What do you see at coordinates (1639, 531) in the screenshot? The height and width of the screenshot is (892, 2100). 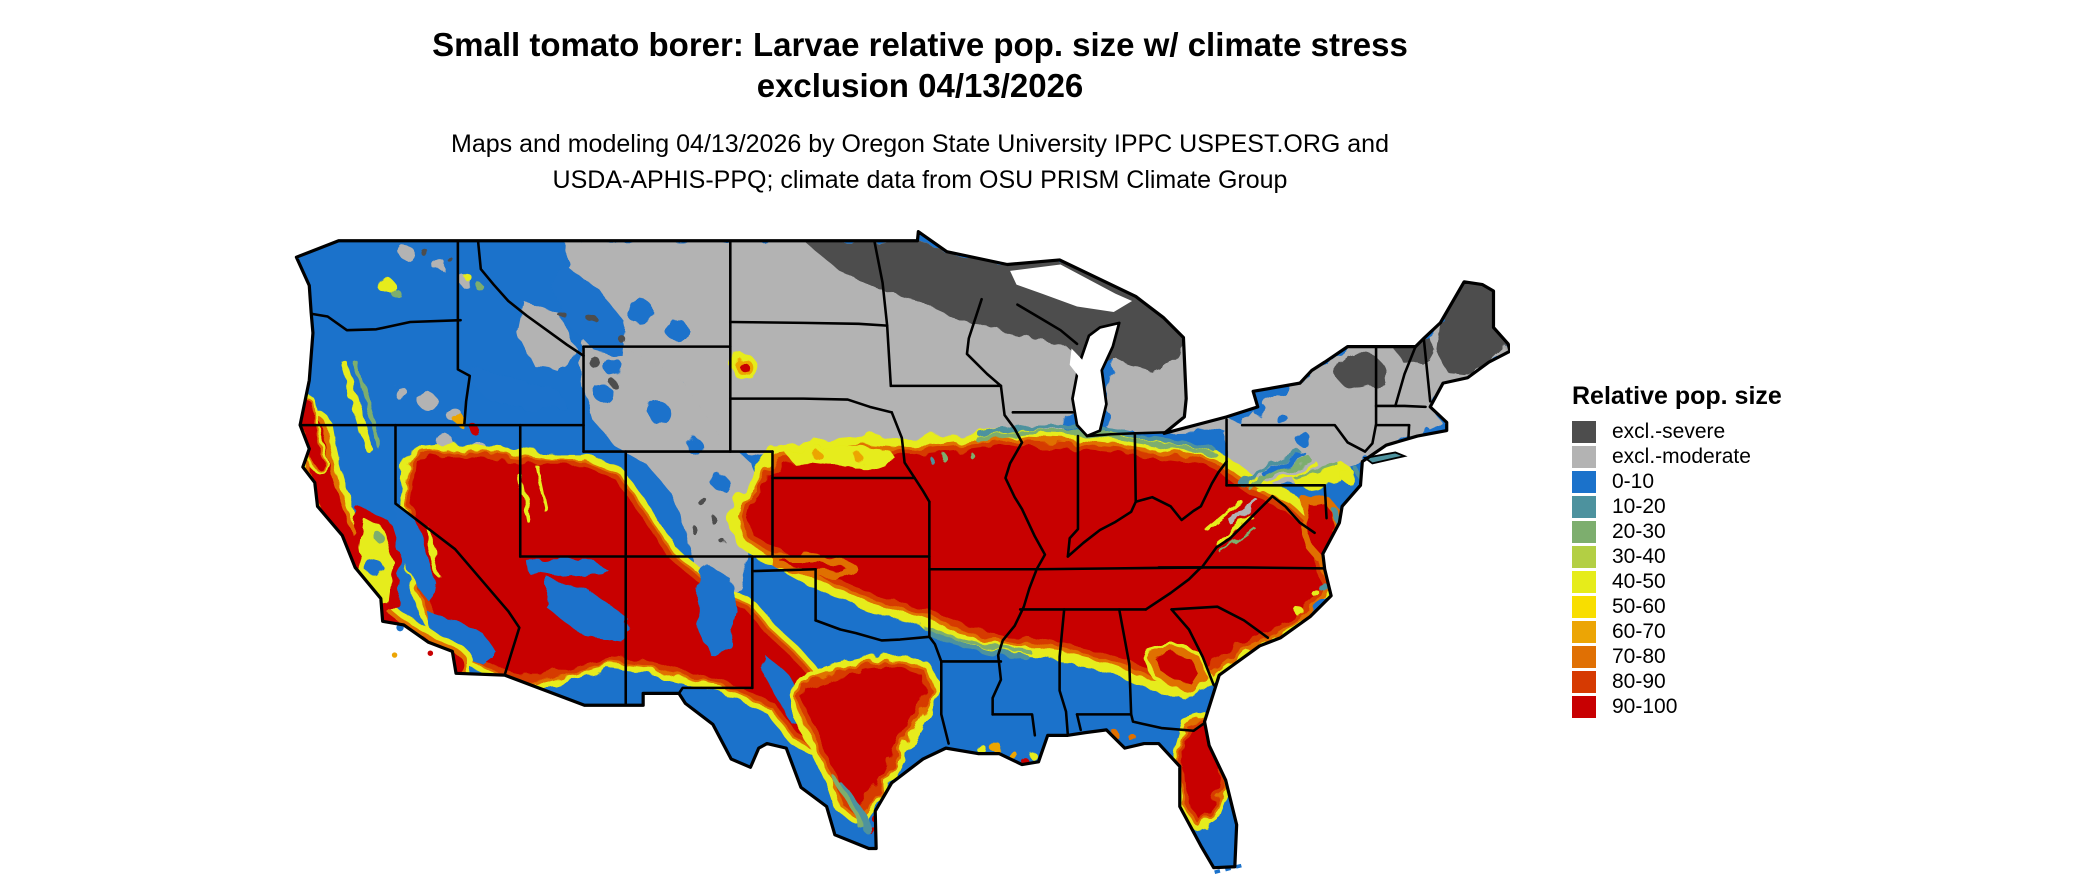 I see `legend-item-label: 20-30` at bounding box center [1639, 531].